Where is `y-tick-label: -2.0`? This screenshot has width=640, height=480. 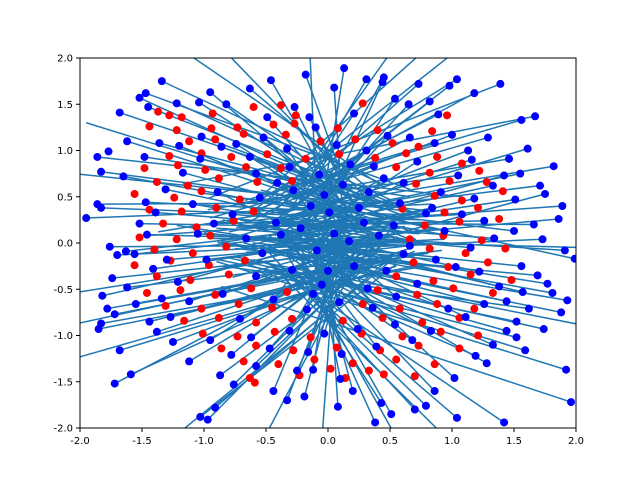 y-tick-label: -2.0 is located at coordinates (63, 429).